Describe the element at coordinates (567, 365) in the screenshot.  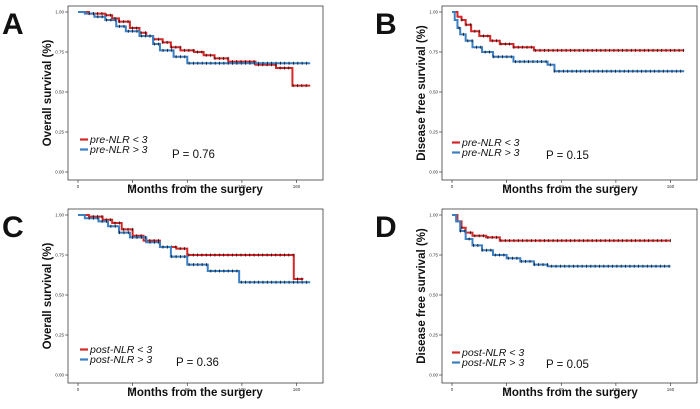
I see `p-value: P = 0.05` at that location.